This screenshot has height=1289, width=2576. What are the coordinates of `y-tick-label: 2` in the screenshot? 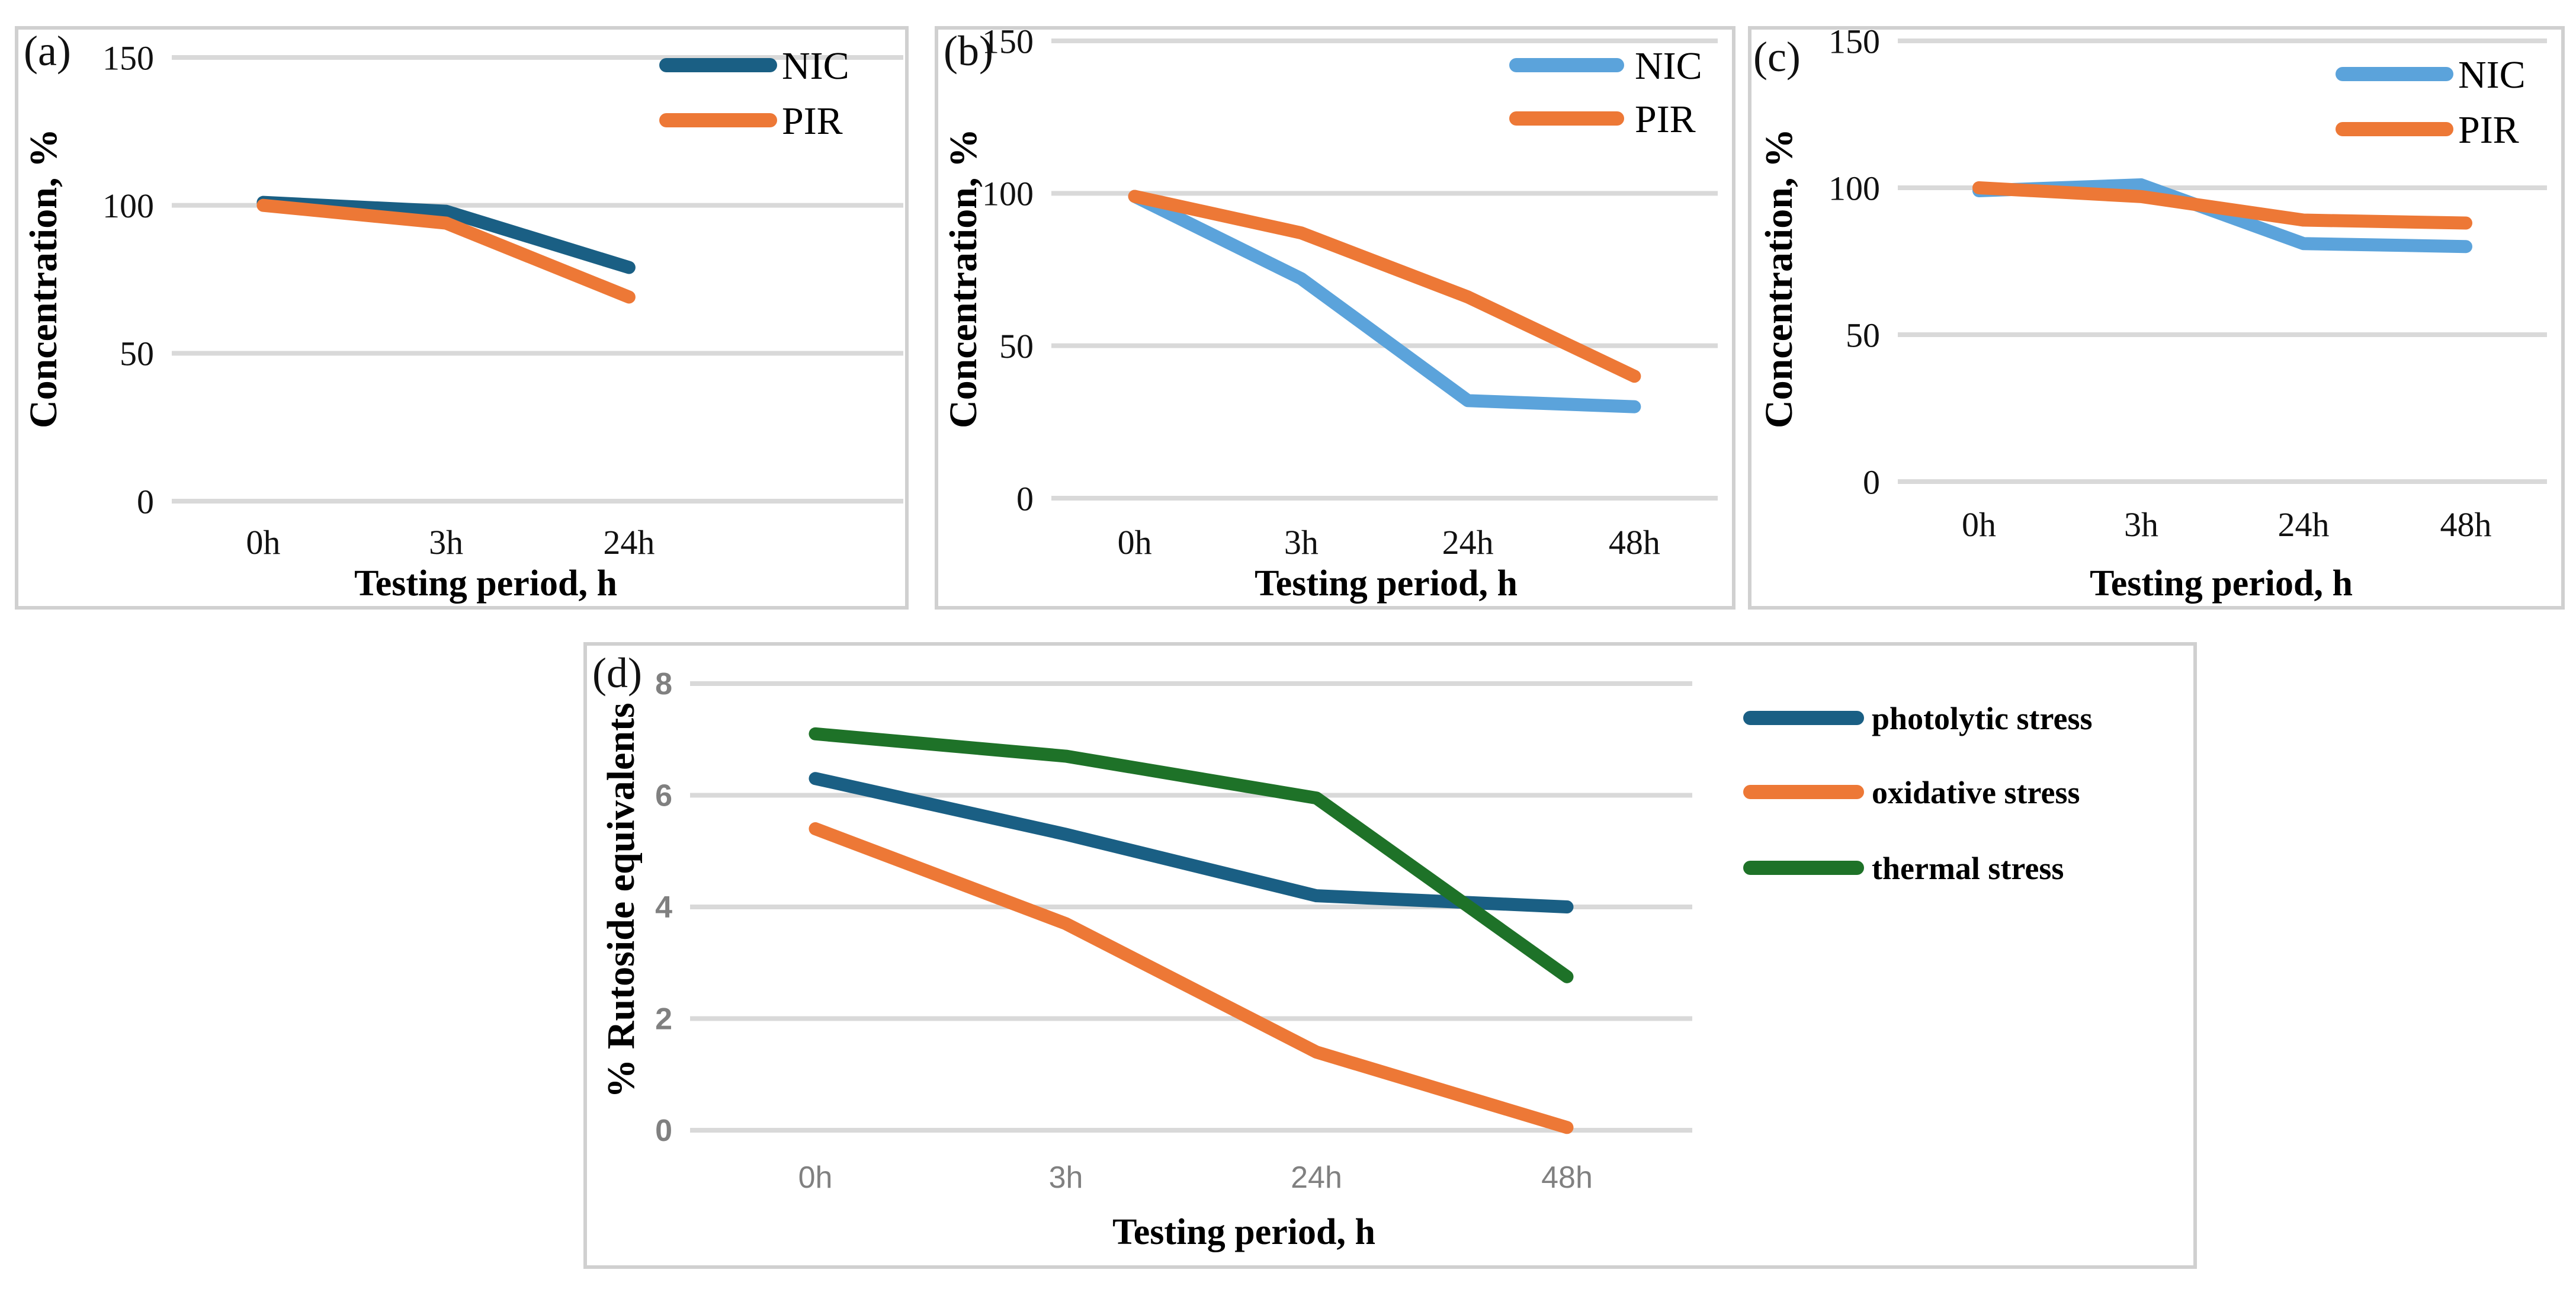 It's located at (664, 1019).